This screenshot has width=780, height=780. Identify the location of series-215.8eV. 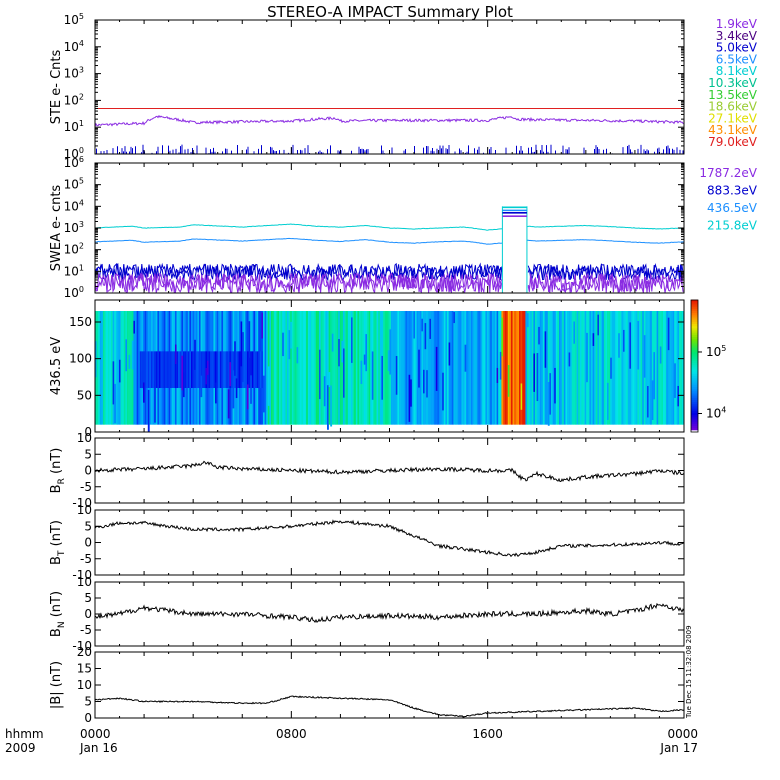
(389, 227).